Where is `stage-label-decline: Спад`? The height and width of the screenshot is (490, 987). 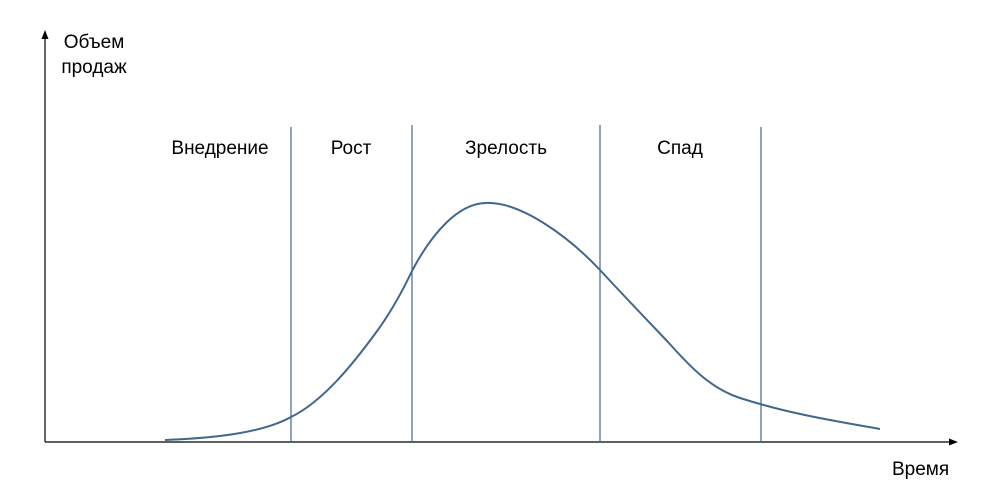 stage-label-decline: Спад is located at coordinates (680, 148).